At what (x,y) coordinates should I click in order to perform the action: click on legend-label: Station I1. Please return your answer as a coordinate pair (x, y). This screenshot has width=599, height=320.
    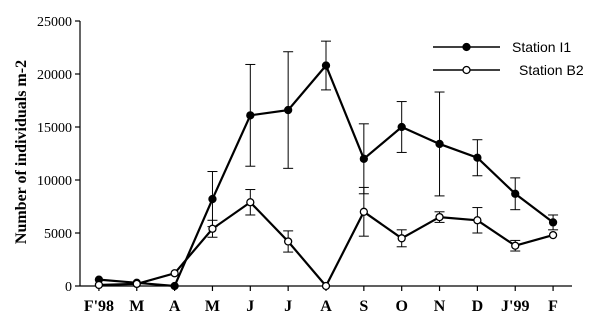
    Looking at the image, I should click on (541, 47).